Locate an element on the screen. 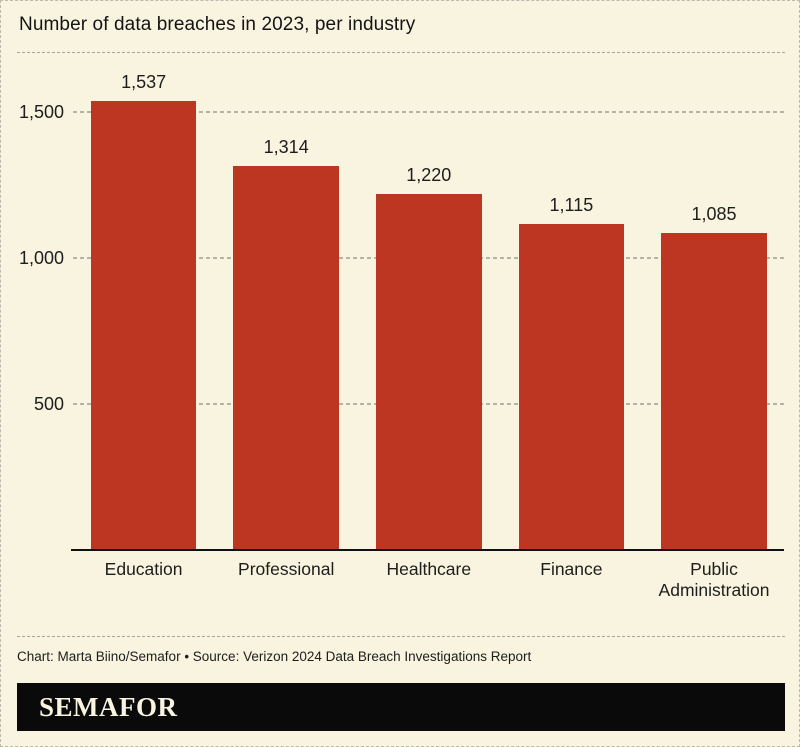  gridline-1,500 is located at coordinates (428, 111).